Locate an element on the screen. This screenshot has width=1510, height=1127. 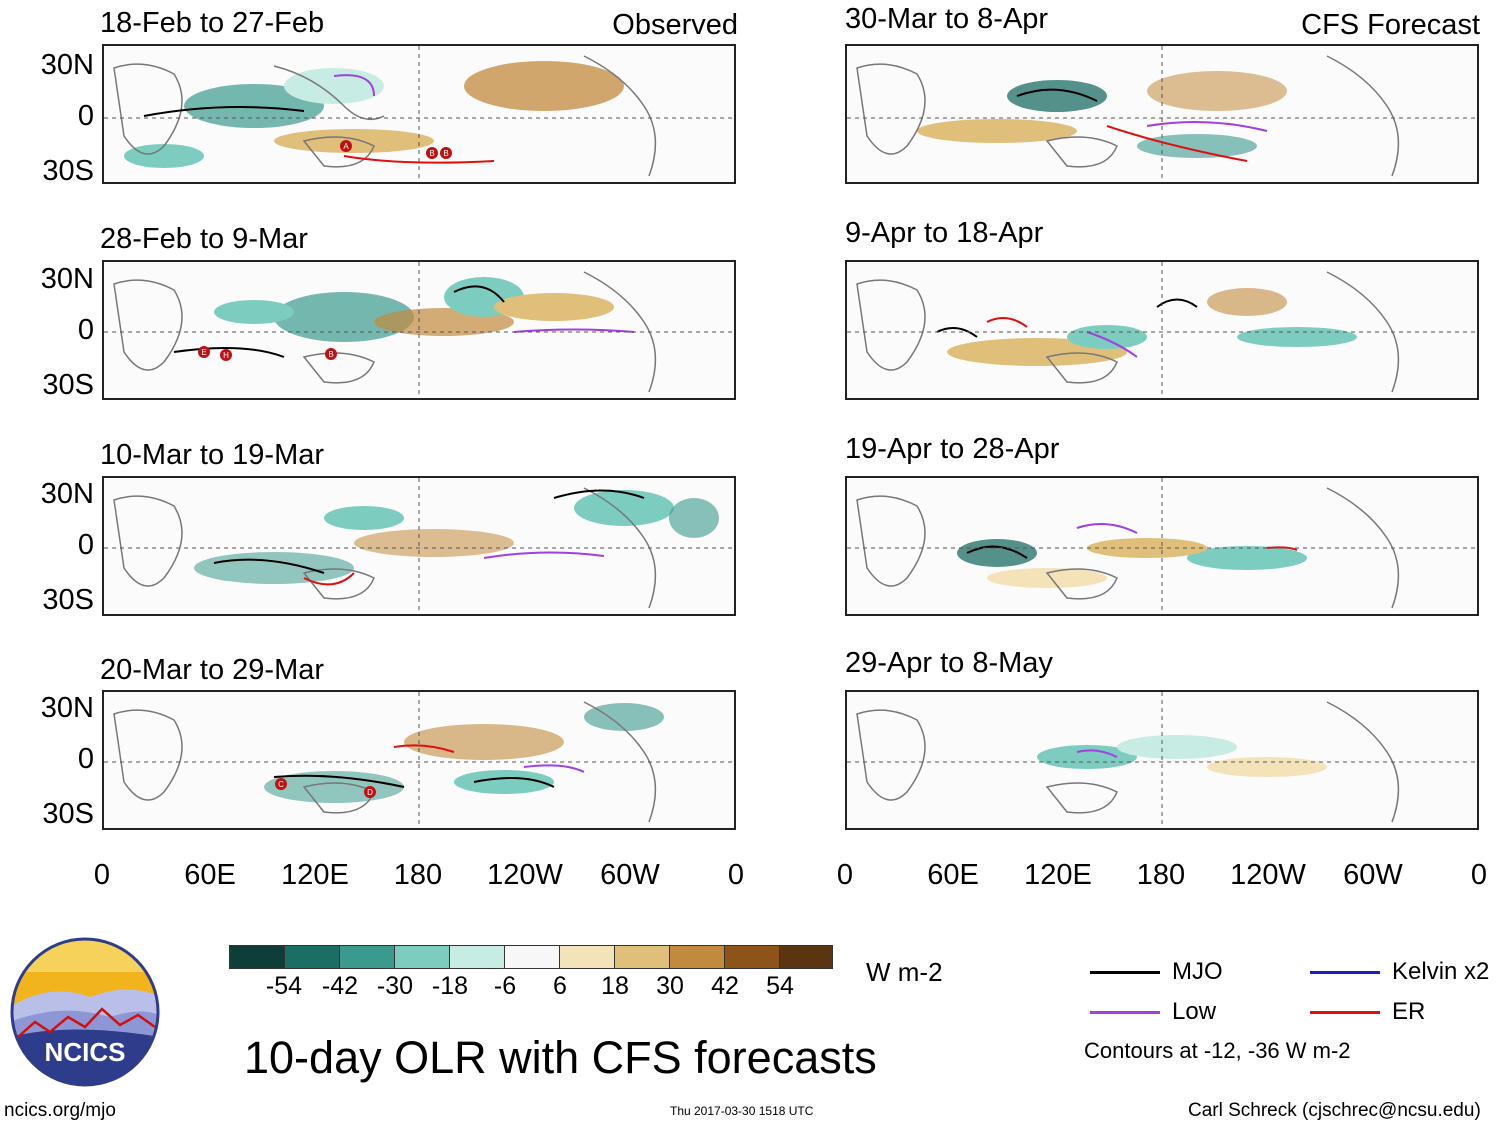
panel-title: 29-Apr to 8-May is located at coordinates (949, 663).